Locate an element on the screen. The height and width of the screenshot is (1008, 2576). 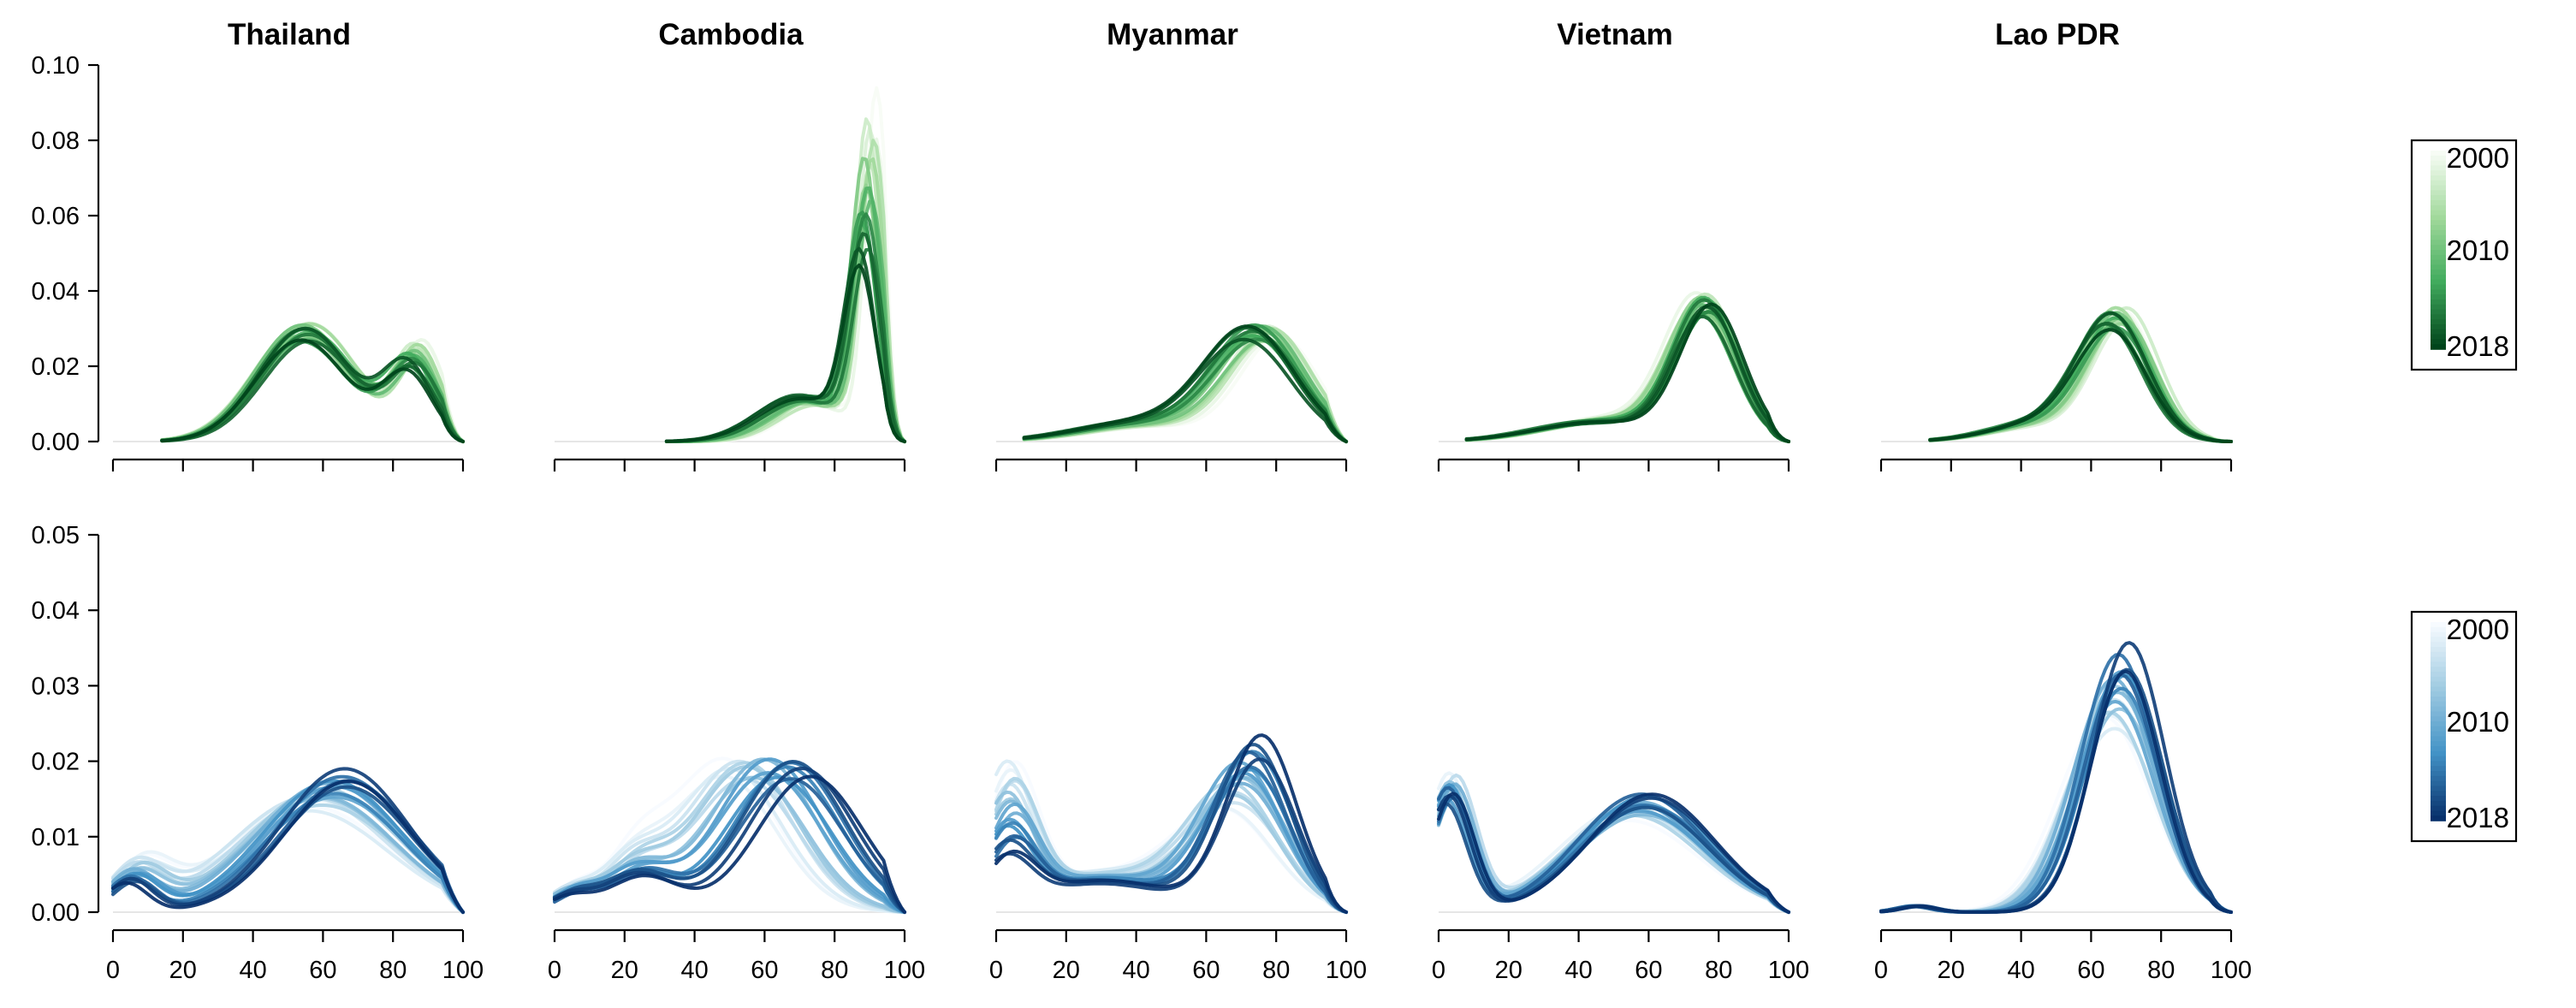
top-row-cambodia-curve-2000 is located at coordinates (785, 264).